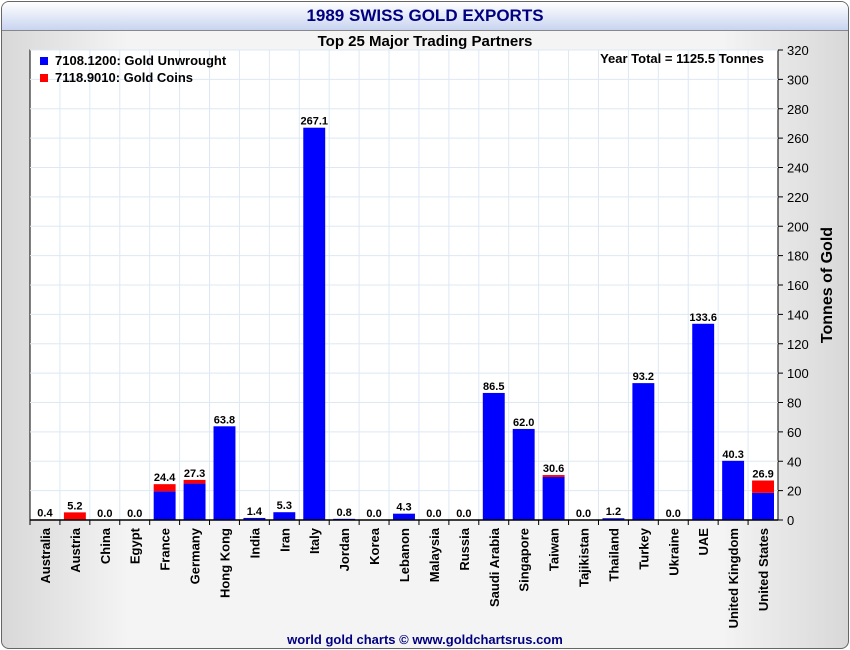  Describe the element at coordinates (798, 79) in the screenshot. I see `y-tick-label: 300` at that location.